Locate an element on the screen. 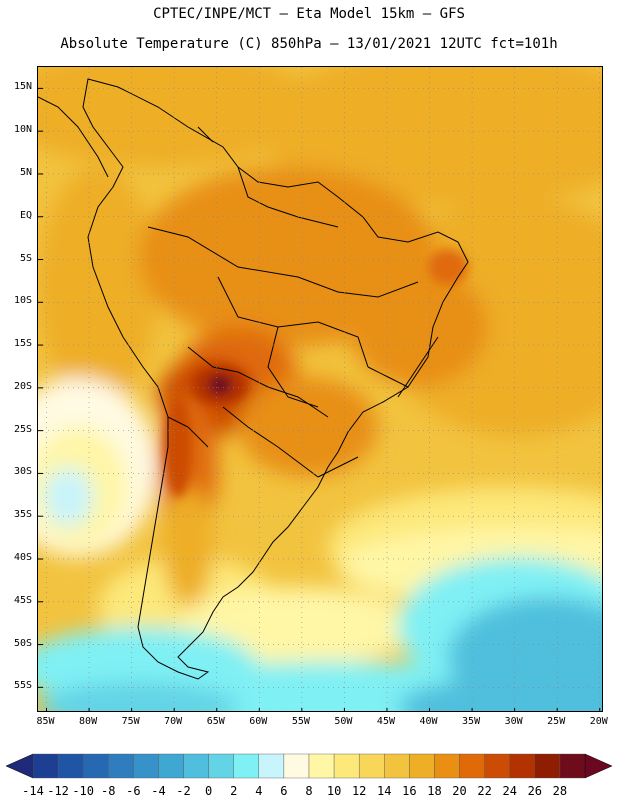  colorbar-tick-label: -4 is located at coordinates (158, 791).